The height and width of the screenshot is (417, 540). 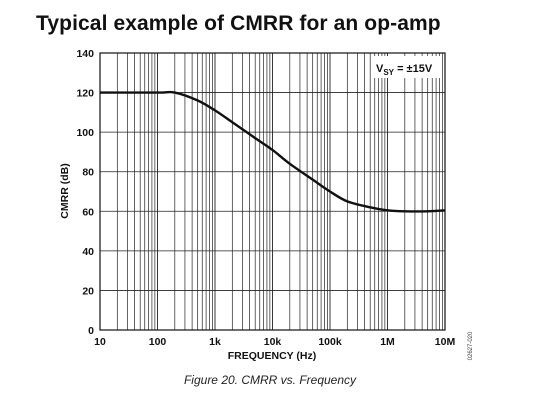 What do you see at coordinates (91, 331) in the screenshot?
I see `y-tick-label: 0` at bounding box center [91, 331].